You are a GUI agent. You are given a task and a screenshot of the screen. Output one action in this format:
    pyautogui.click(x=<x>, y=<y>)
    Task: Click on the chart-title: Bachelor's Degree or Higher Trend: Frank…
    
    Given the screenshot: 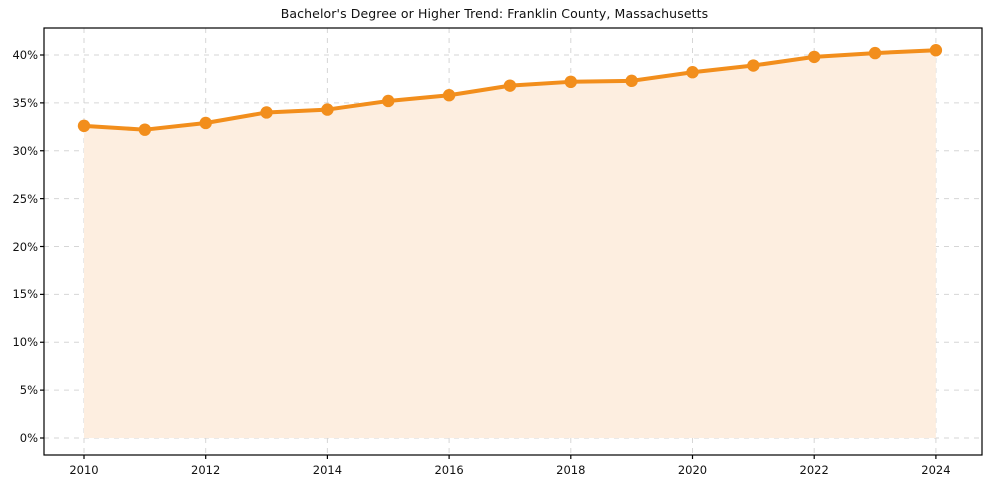 What is the action you would take?
    pyautogui.click(x=494, y=13)
    